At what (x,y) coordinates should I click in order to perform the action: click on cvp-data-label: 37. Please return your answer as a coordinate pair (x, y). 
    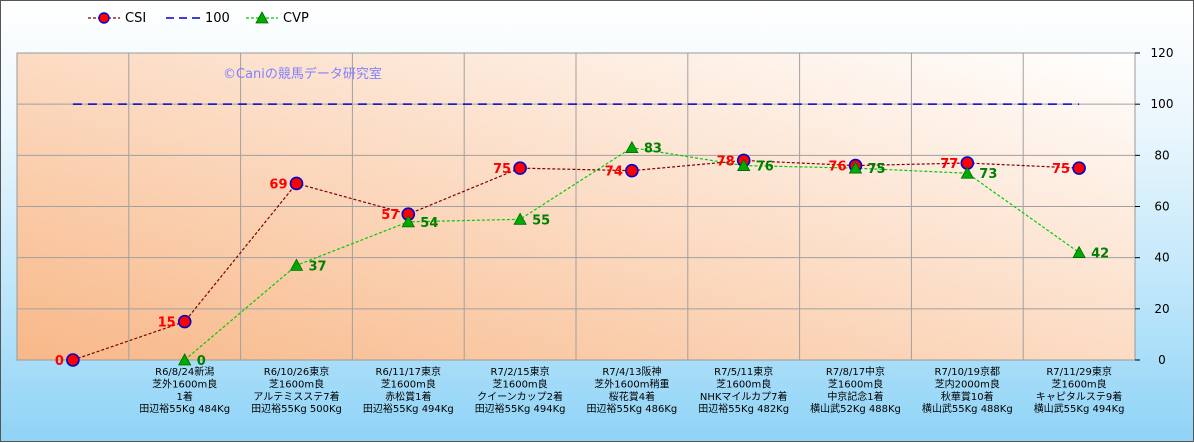
    Looking at the image, I should click on (318, 266).